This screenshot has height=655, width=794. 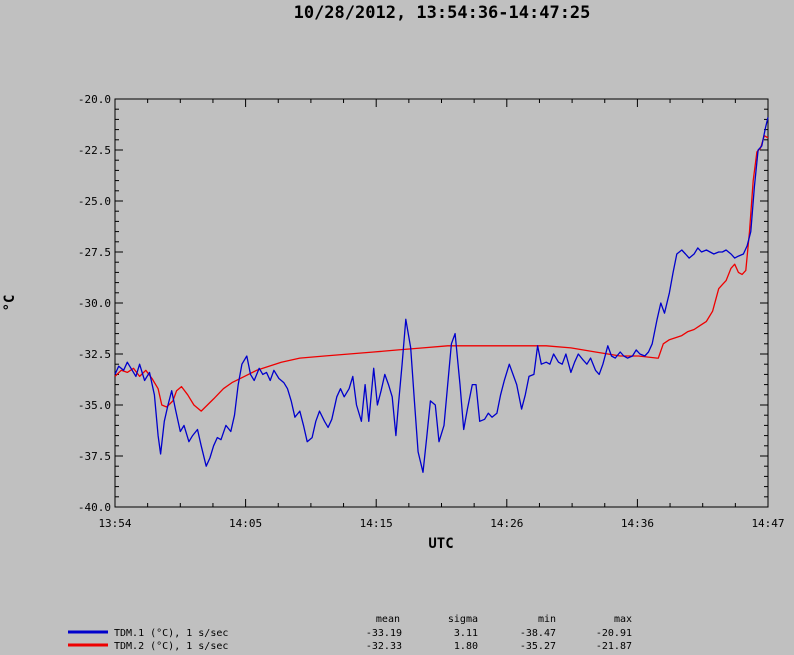 What do you see at coordinates (538, 646) in the screenshot?
I see `stat-min-tdm2: -35.27` at bounding box center [538, 646].